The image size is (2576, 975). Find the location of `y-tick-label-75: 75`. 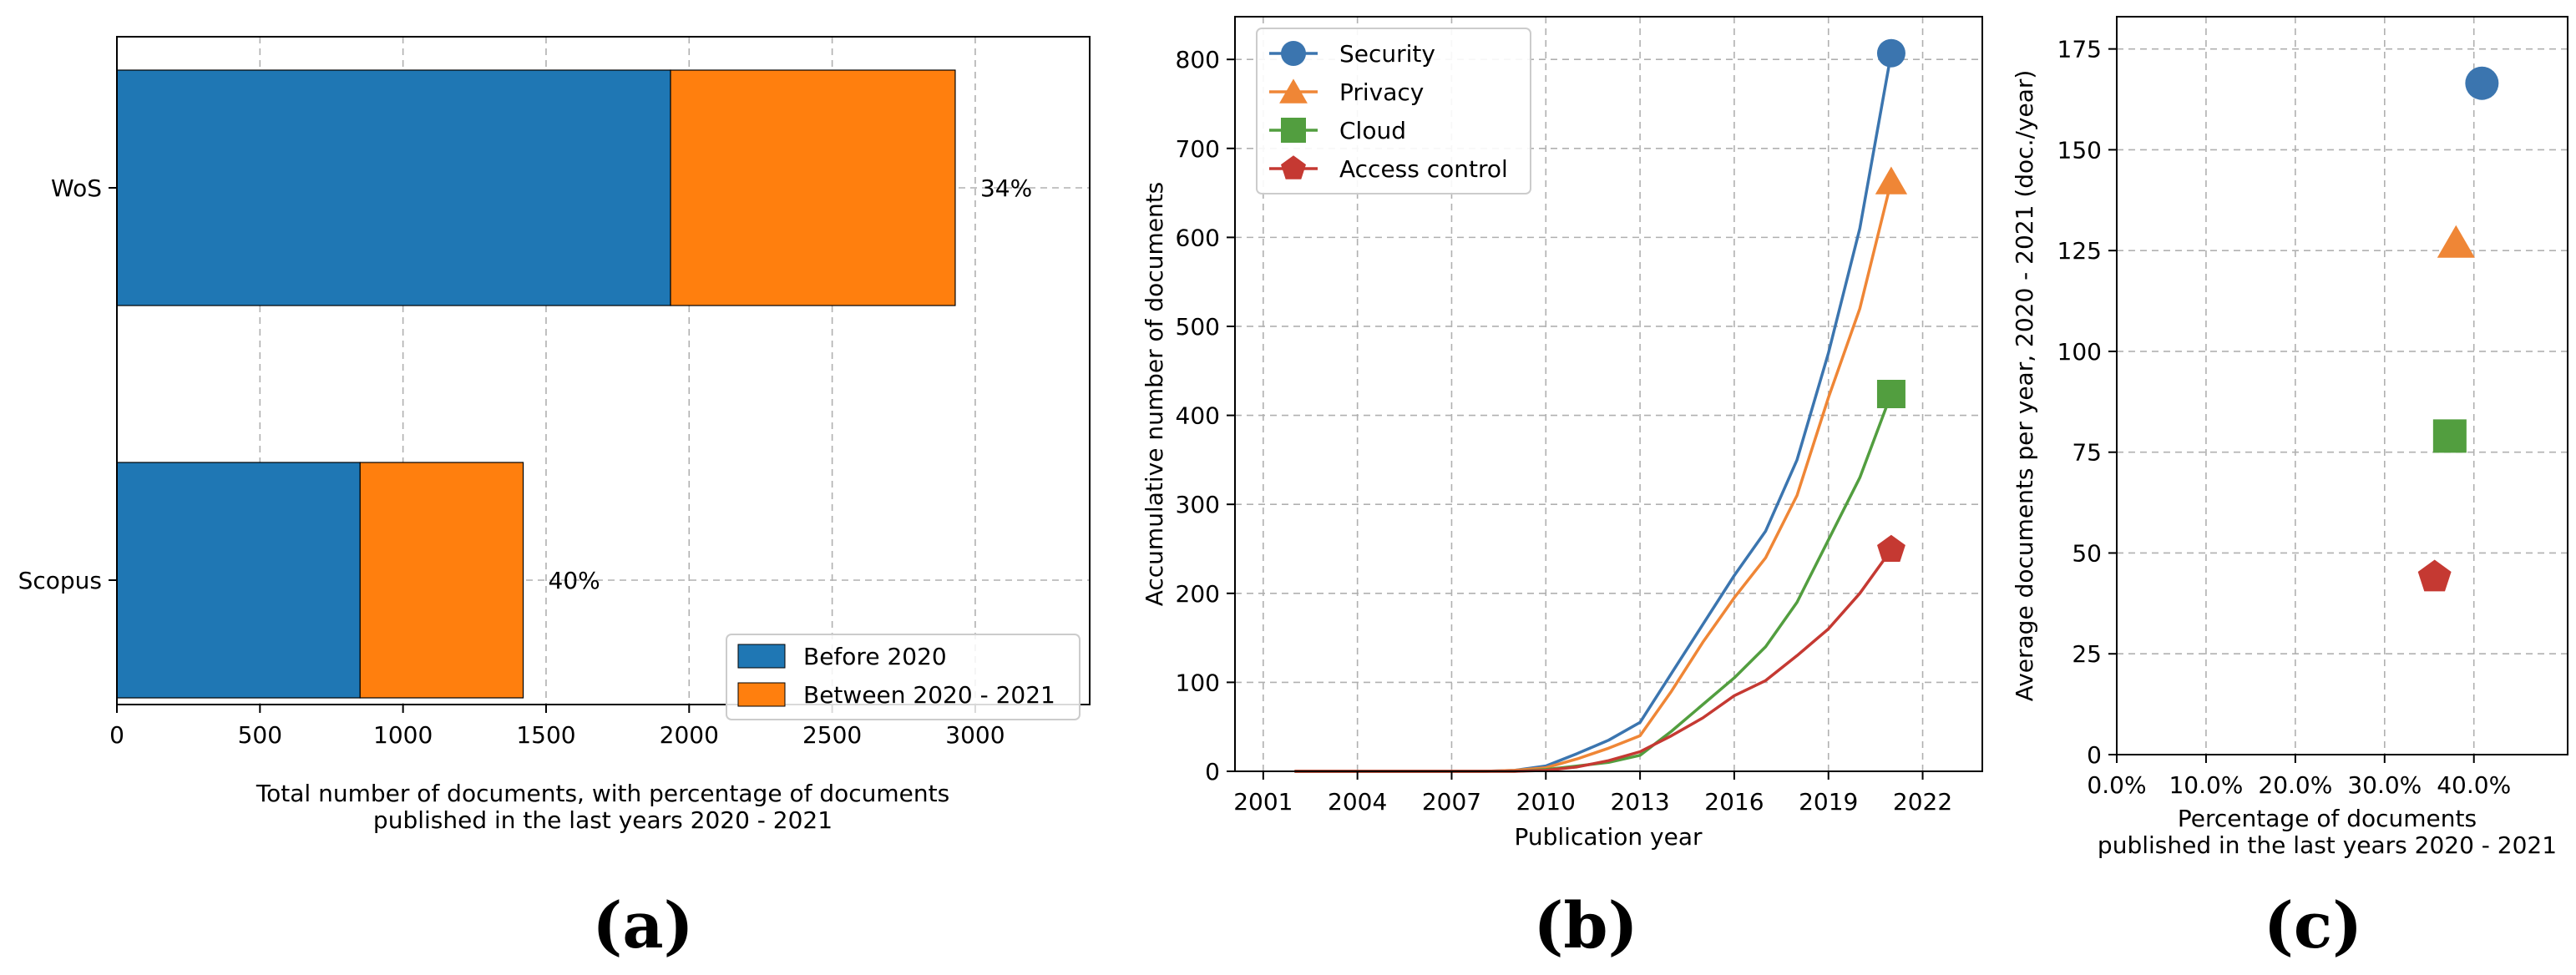

y-tick-label-75: 75 is located at coordinates (2087, 453).